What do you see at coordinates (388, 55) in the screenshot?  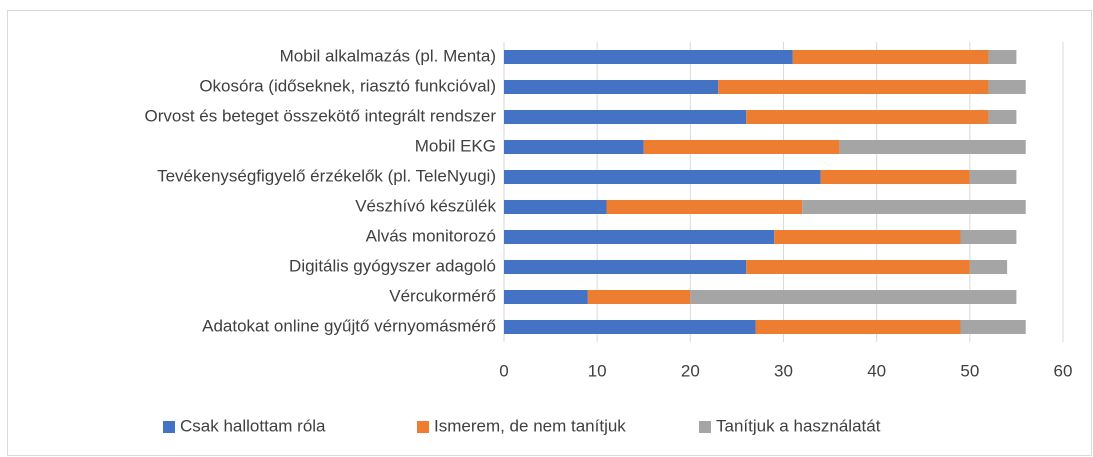 I see `y-tick-label: Mobil alkalmazás (pl. Menta)` at bounding box center [388, 55].